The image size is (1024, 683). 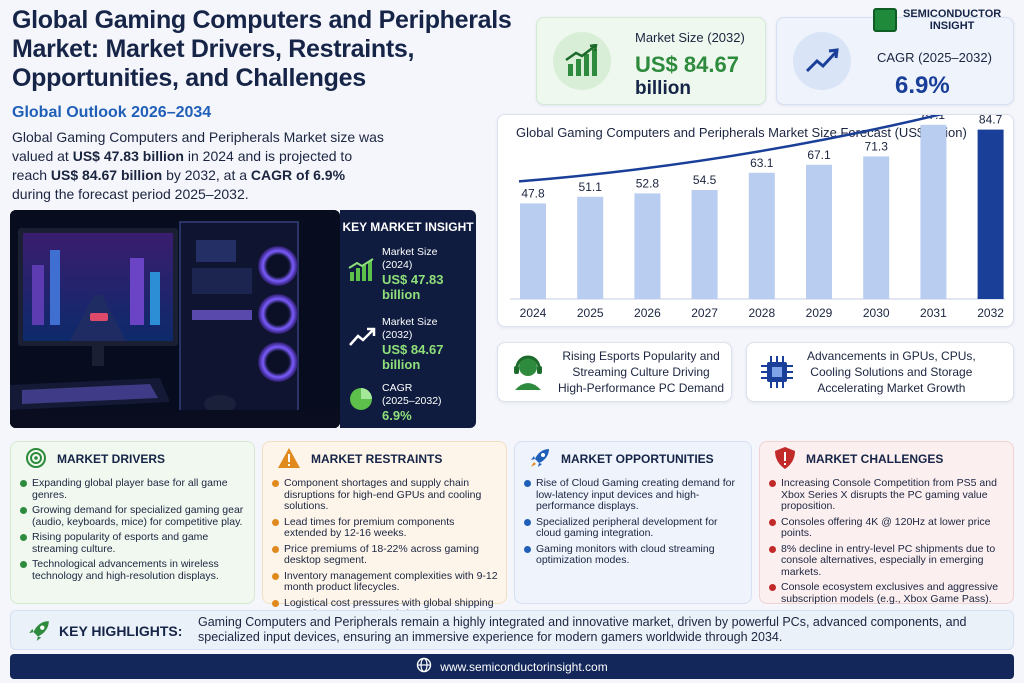 I want to click on page-subtitle: Global Outlook 2026–2034, so click(x=112, y=112).